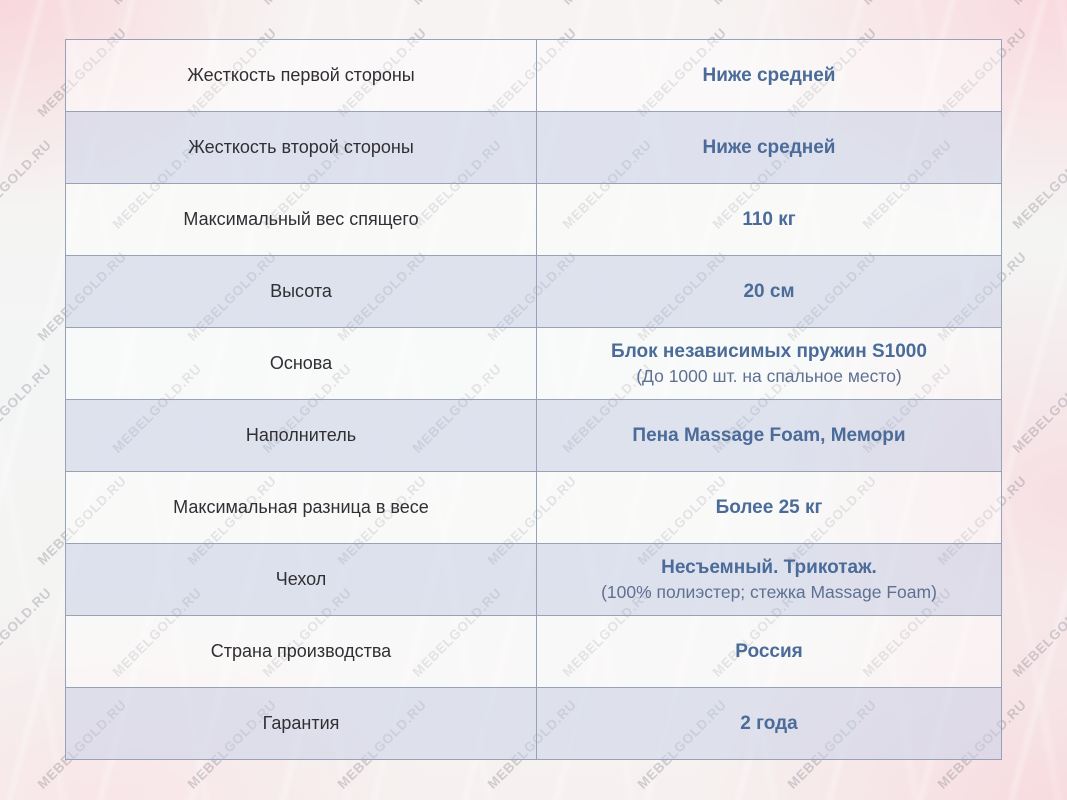 Image resolution: width=1067 pixels, height=800 pixels. What do you see at coordinates (301, 723) in the screenshot?
I see `spec-label: Гарантия` at bounding box center [301, 723].